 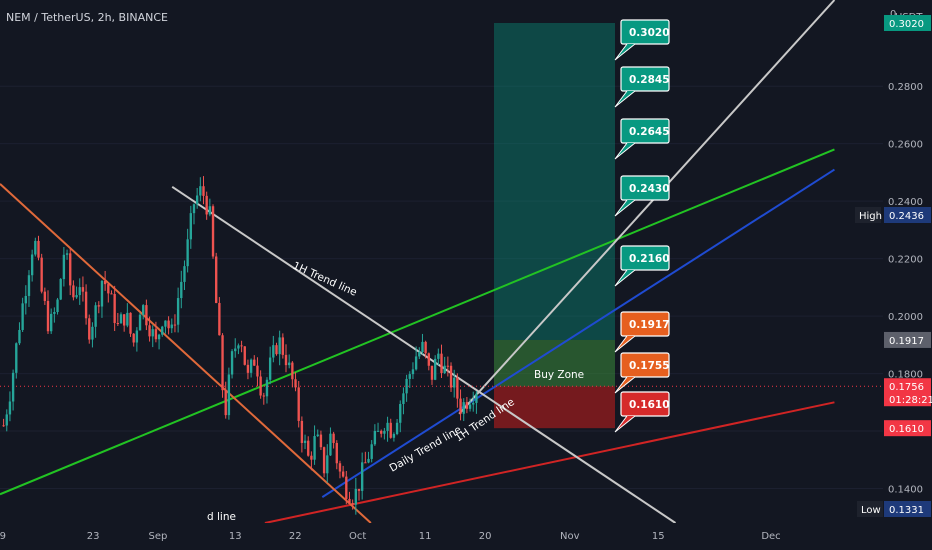 What do you see at coordinates (235, 536) in the screenshot?
I see `x-tick-label: 13` at bounding box center [235, 536].